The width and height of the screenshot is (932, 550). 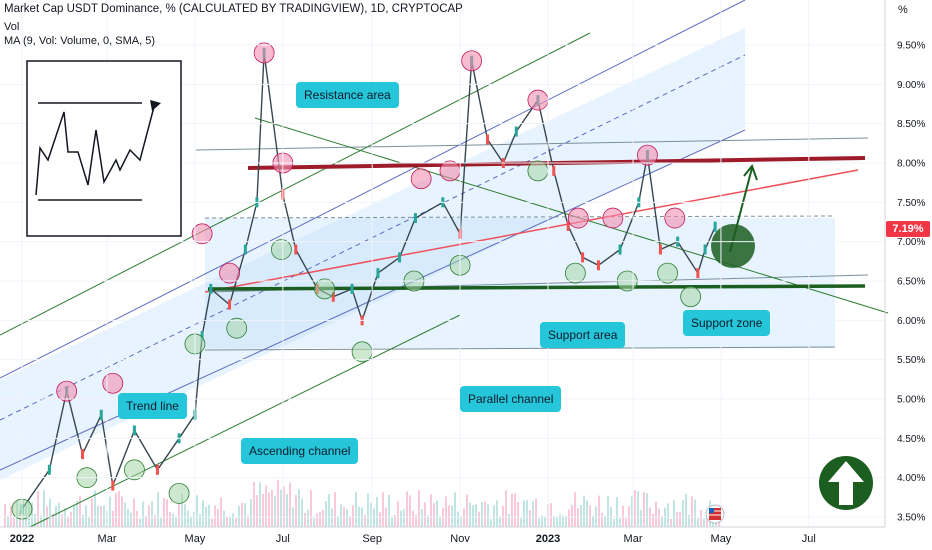 I want to click on x-tick-label: Sep, so click(x=372, y=539).